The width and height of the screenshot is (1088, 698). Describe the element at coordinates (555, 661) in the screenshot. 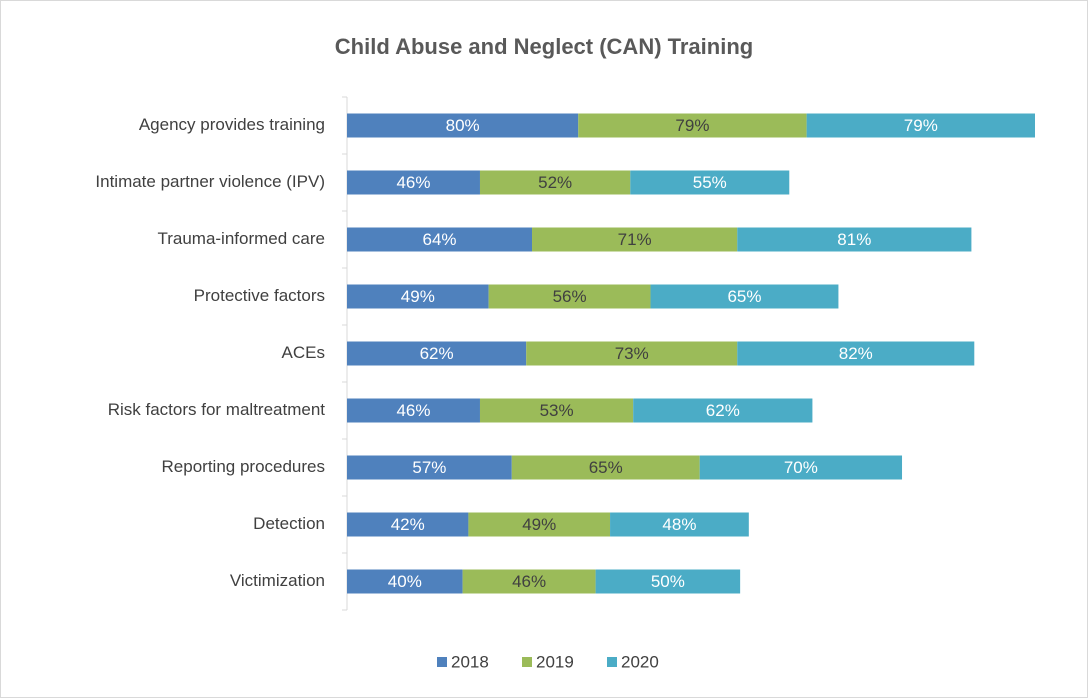

I see `legend-label: 2019` at that location.